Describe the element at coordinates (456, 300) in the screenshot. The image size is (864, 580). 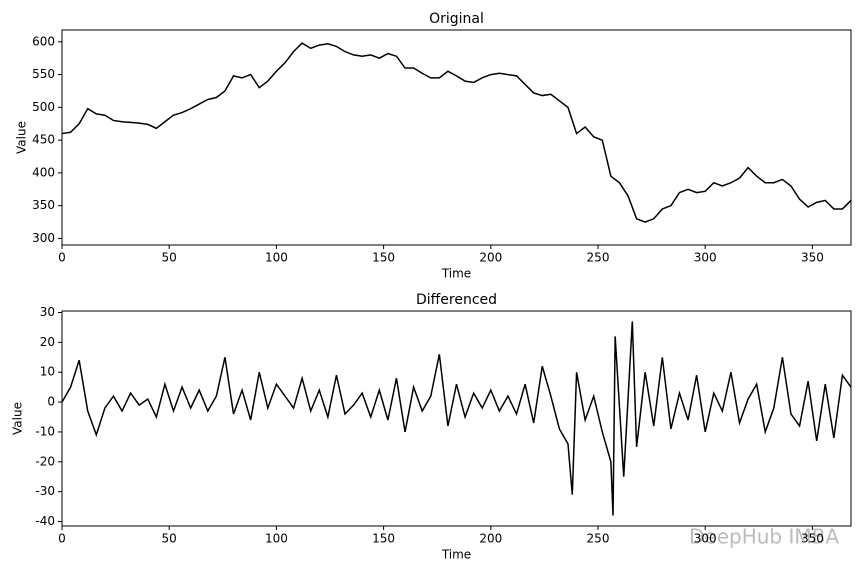
I see `chart-title: Differenced` at that location.